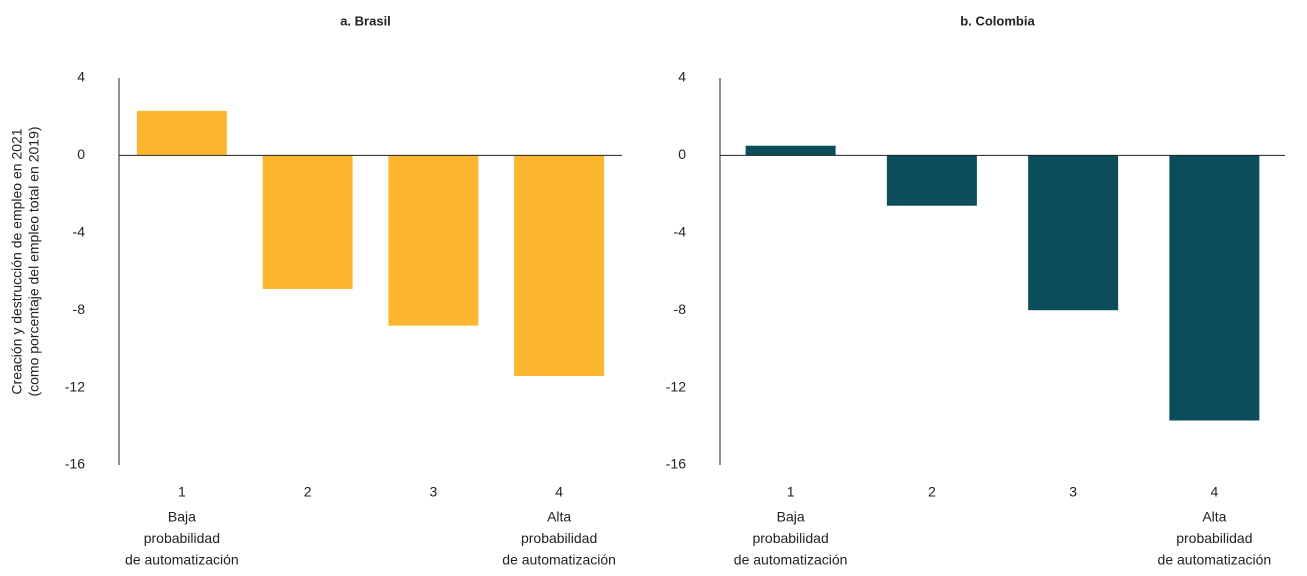  What do you see at coordinates (997, 20) in the screenshot?
I see `chart-title: b. Colombia` at bounding box center [997, 20].